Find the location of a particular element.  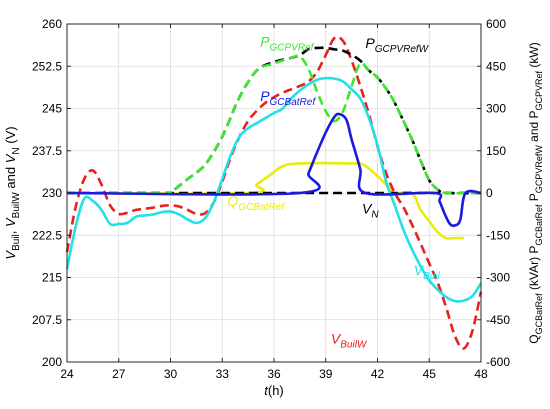

y-left-axis-ticks: 200 207.5 215 222.5 230 237.5 245 252.5 260 is located at coordinates (51, 193).